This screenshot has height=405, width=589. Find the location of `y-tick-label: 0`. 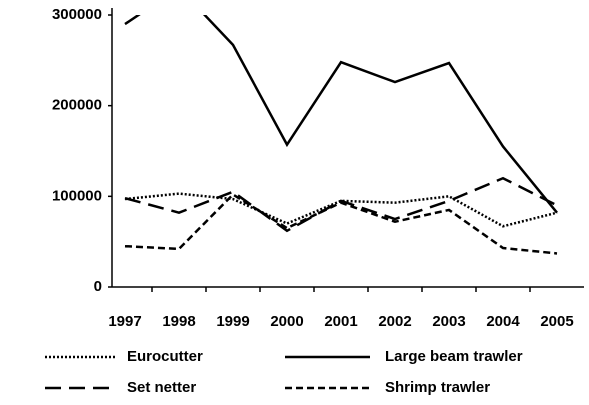

y-tick-label: 0 is located at coordinates (98, 286).